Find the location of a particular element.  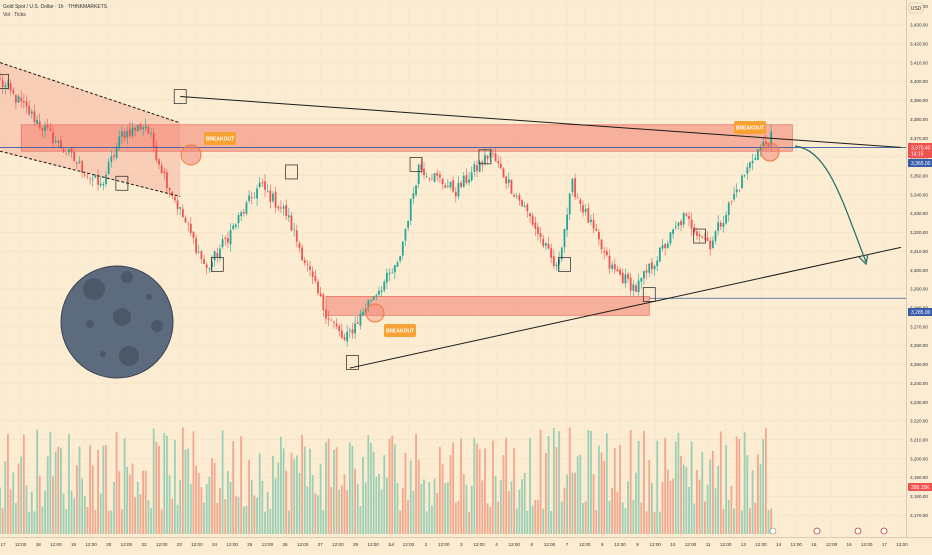

trendline-channel-lower is located at coordinates (90, 173).